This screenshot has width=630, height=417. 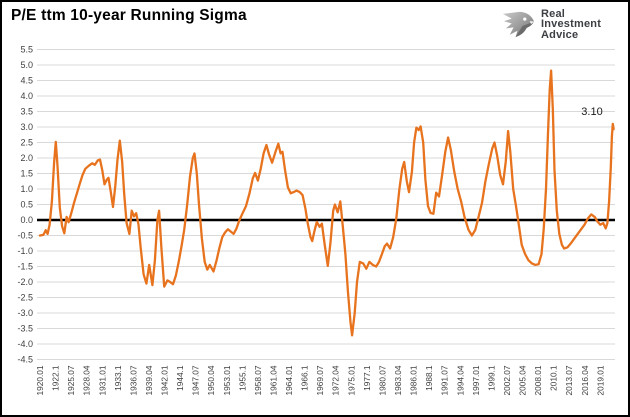 What do you see at coordinates (553, 13) in the screenshot?
I see `logo-line-1: Real` at bounding box center [553, 13].